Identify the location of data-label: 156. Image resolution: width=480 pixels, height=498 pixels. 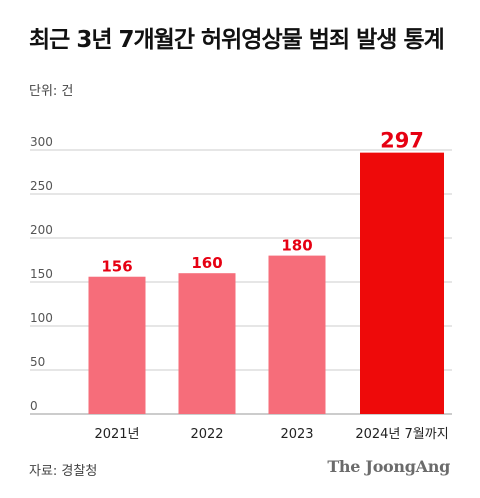
(116, 267).